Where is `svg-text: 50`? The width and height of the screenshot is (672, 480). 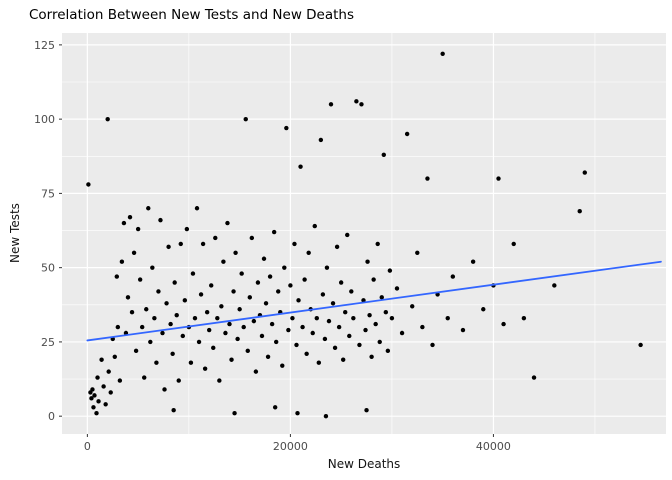
svg-text: 50 is located at coordinates (48, 268).